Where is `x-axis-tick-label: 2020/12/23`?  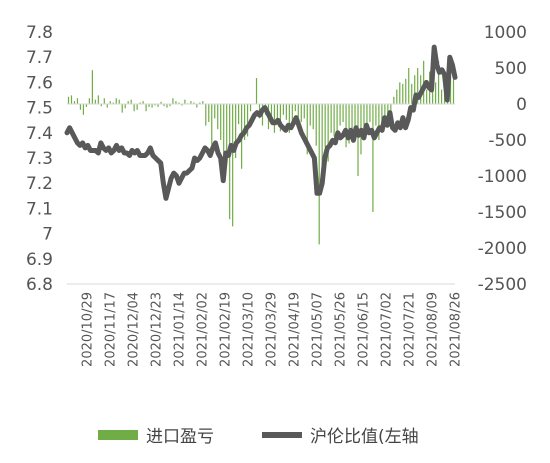
x-axis-tick-label: 2020/12/23 is located at coordinates (157, 329).